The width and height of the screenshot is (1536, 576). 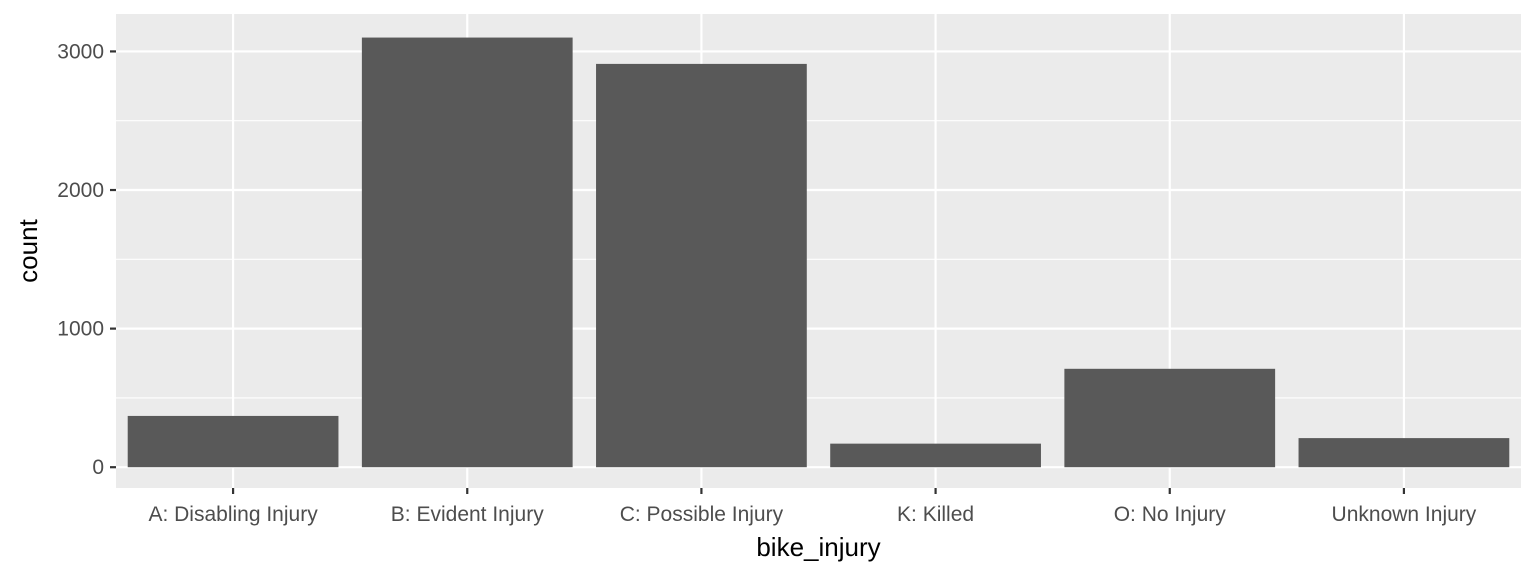 I want to click on y-tick-label: 0, so click(x=98, y=467).